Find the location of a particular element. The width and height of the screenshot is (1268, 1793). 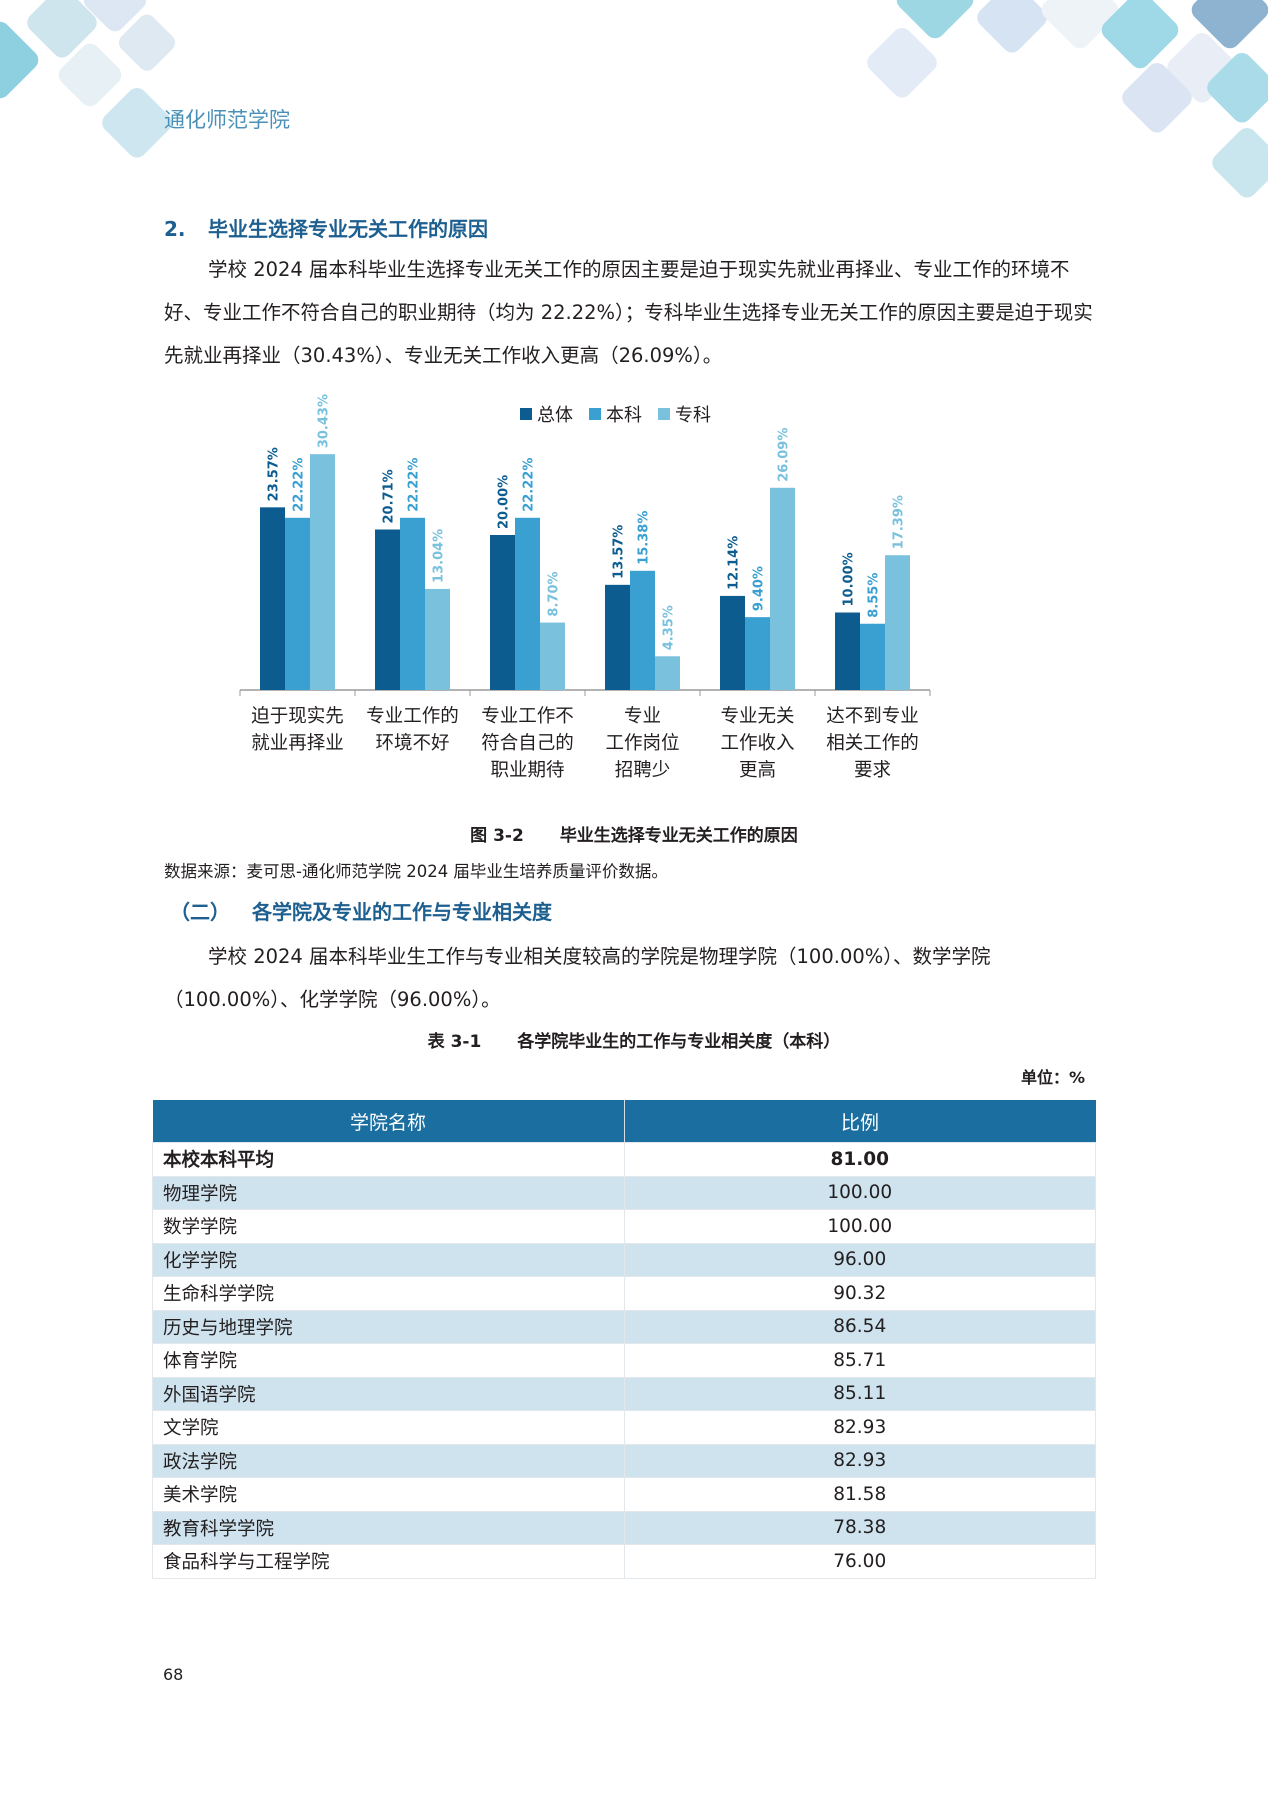

table-cell-ratio: 81.58 is located at coordinates (859, 1494).